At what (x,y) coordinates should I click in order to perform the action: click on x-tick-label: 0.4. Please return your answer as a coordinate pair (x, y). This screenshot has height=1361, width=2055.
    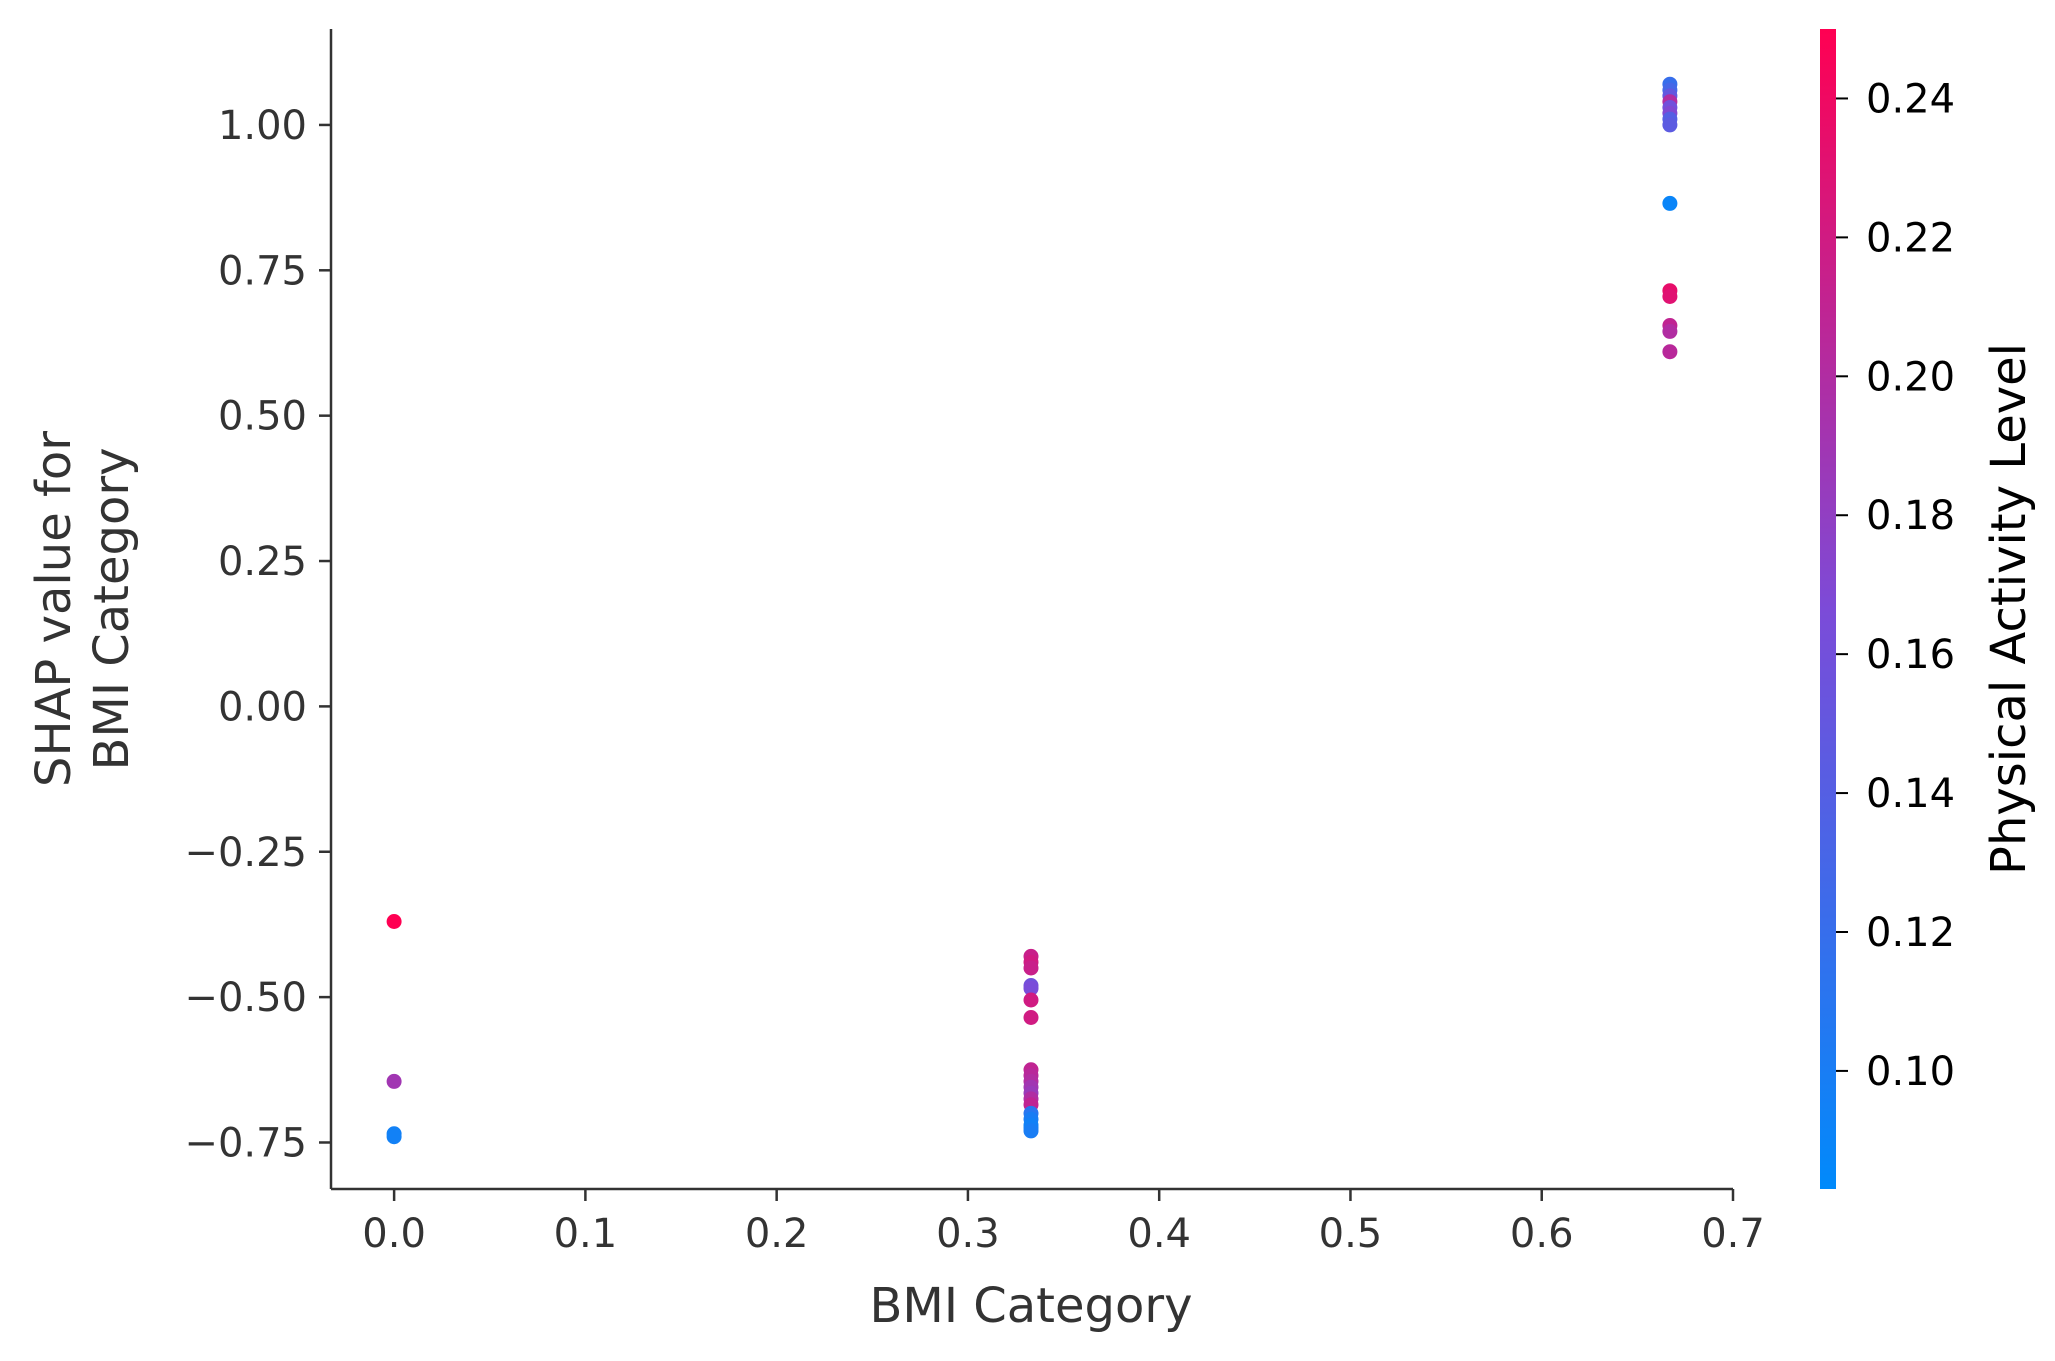
    Looking at the image, I should click on (1159, 1234).